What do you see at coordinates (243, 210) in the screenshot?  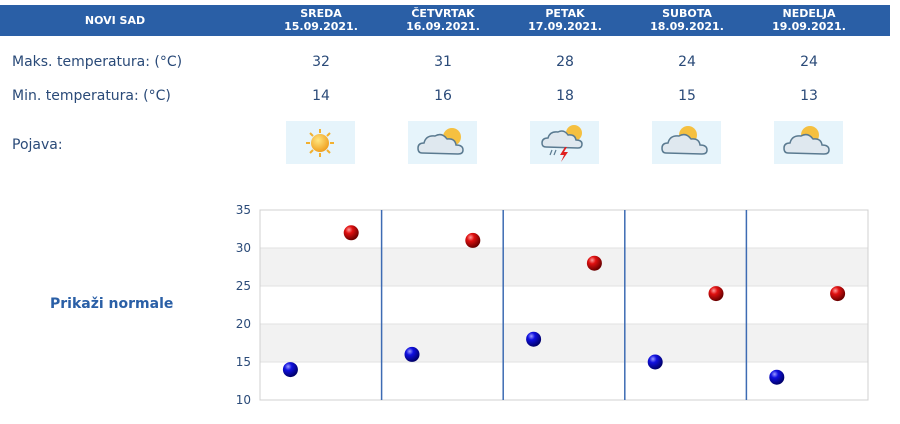 I see `y-tick-label: 35` at bounding box center [243, 210].